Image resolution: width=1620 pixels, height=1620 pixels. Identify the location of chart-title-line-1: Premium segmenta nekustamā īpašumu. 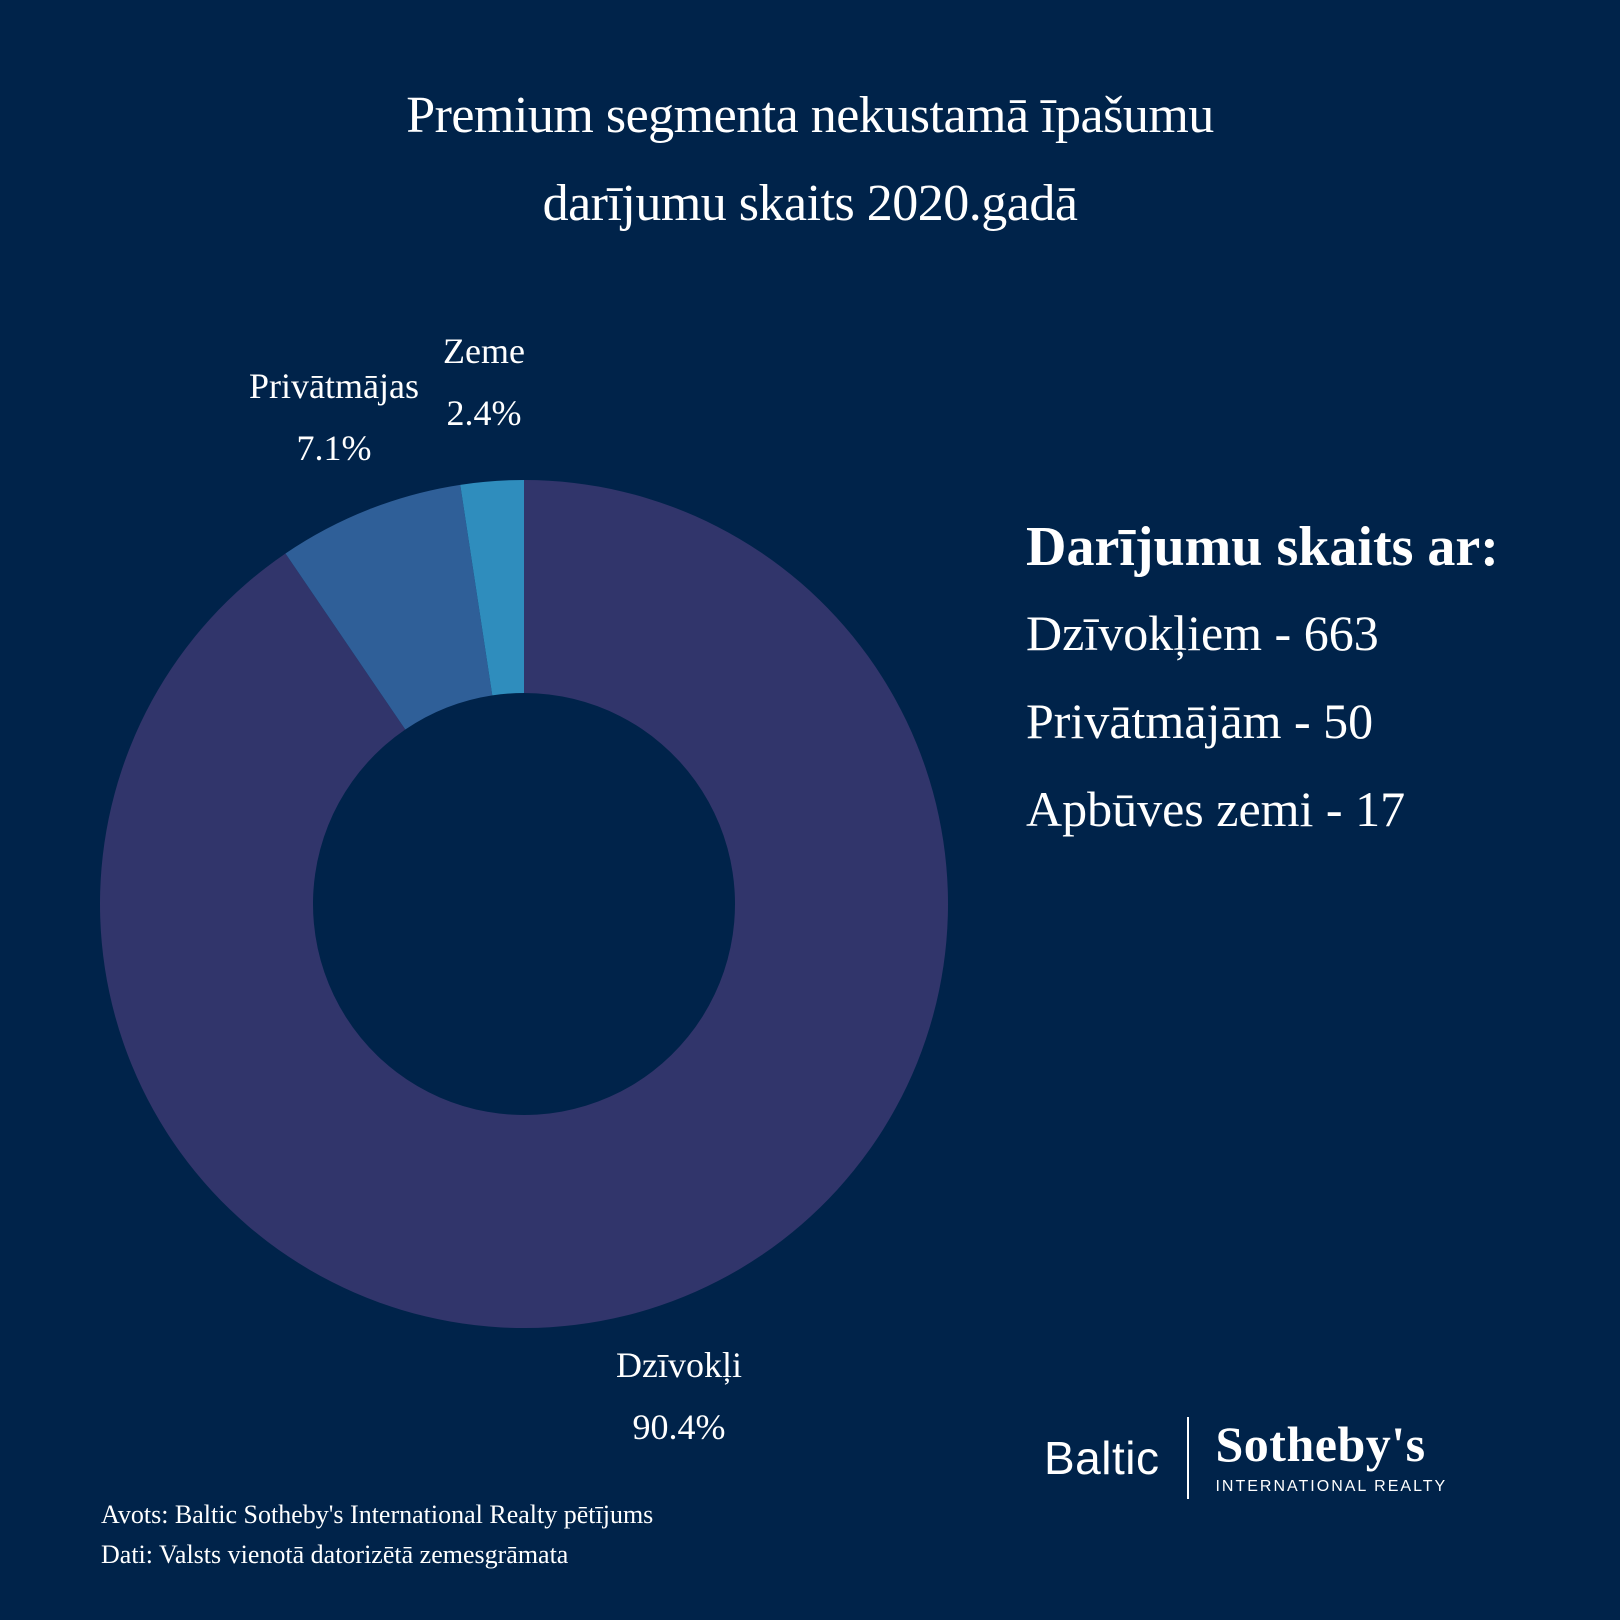
(810, 115).